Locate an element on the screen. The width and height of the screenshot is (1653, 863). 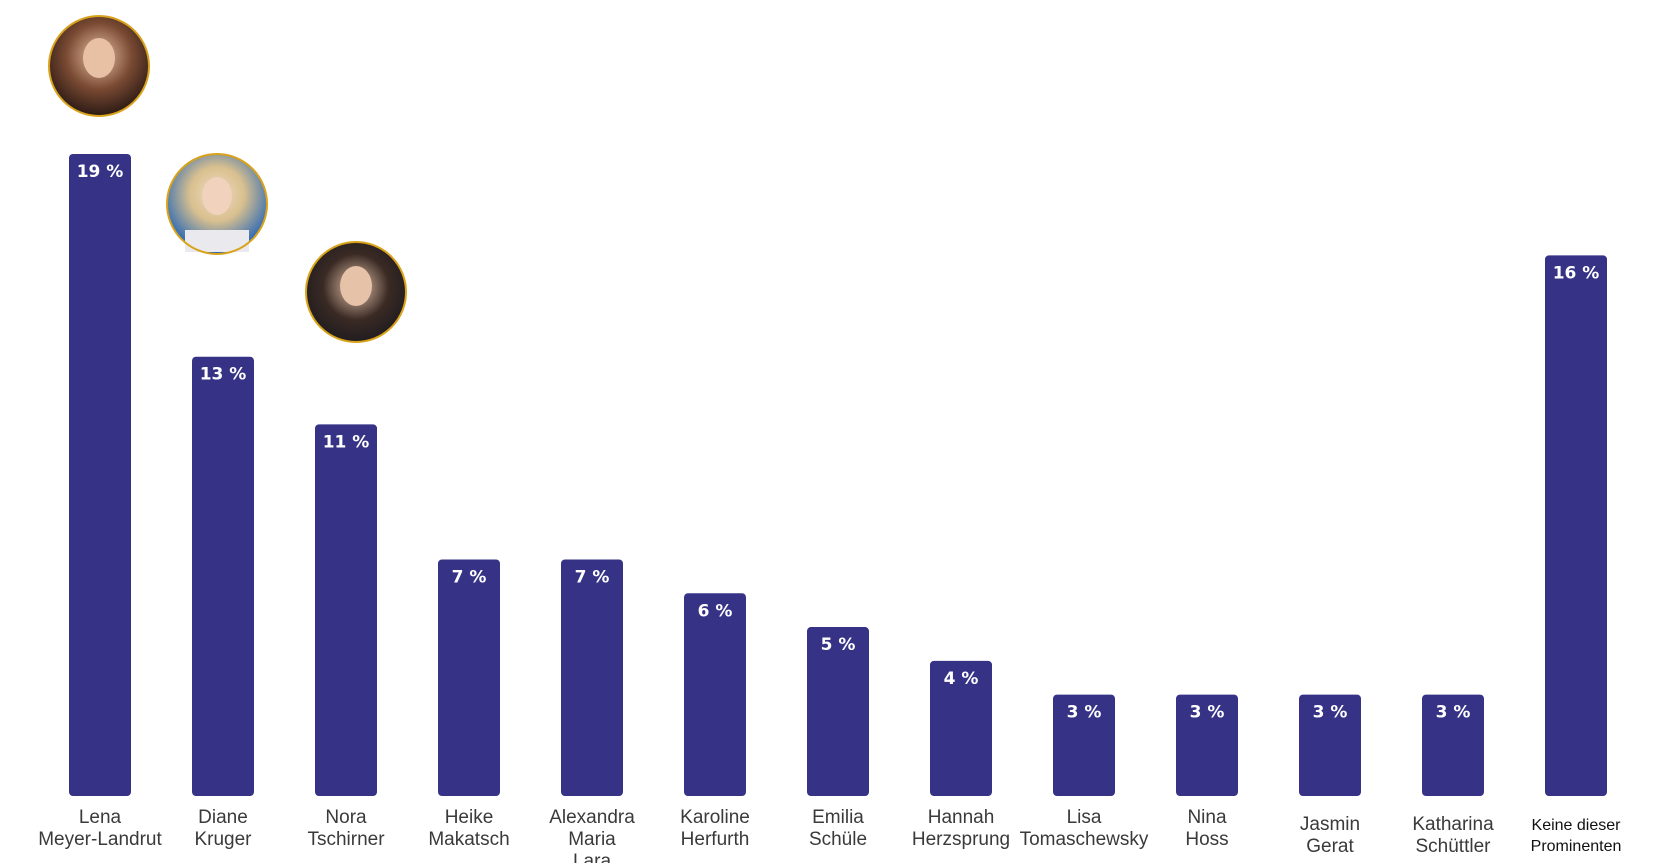
category-label-10: Jasmin Gerat is located at coordinates (1330, 835).